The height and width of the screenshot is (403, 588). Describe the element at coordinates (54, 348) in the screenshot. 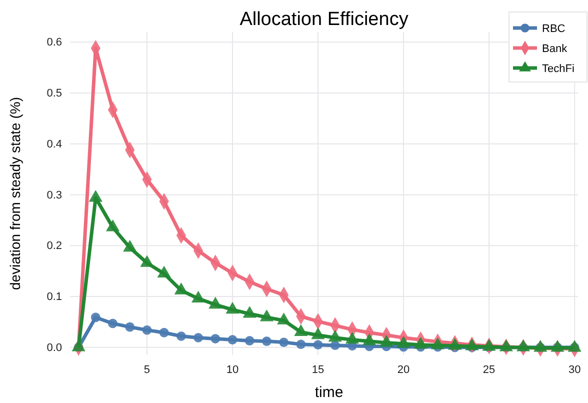

I see `y-tick-label: 0.0` at that location.